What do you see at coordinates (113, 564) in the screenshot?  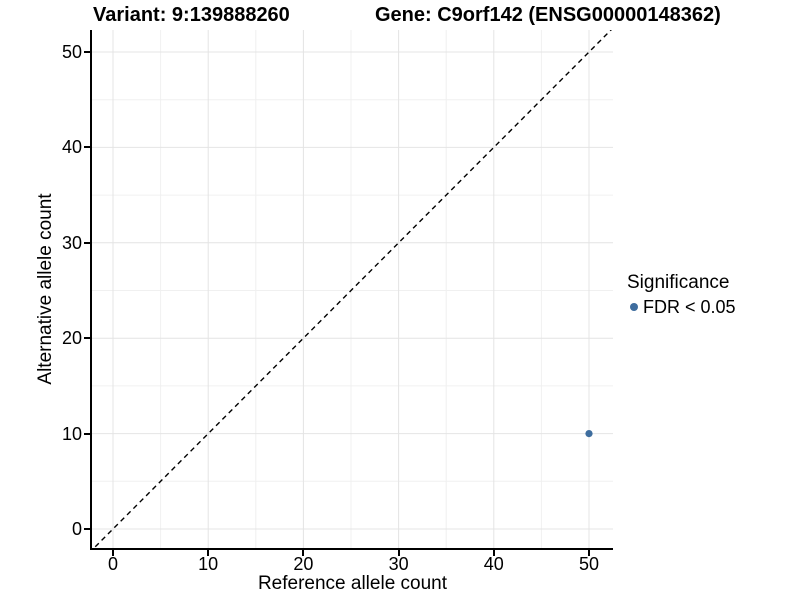 I see `x-tick-label: 0` at bounding box center [113, 564].